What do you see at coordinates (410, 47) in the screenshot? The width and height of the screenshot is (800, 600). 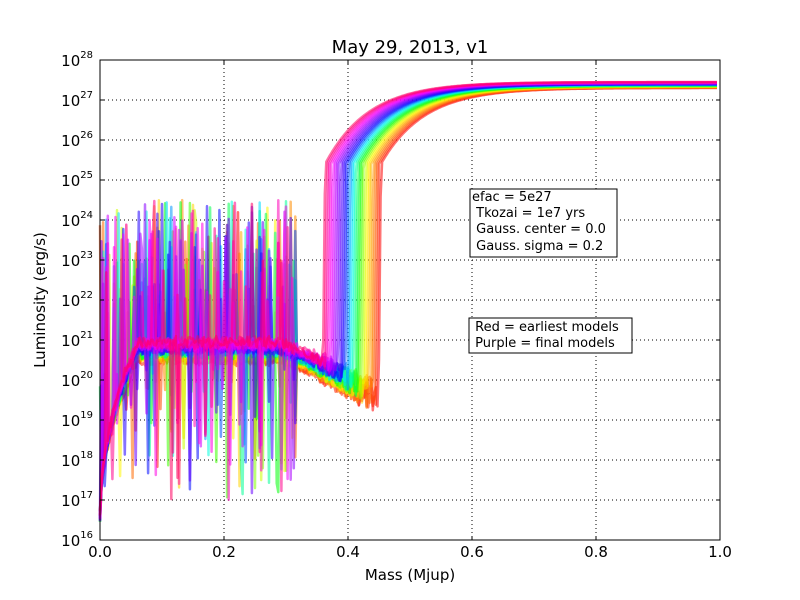 I see `chart-title: May 29, 2013, v1` at bounding box center [410, 47].